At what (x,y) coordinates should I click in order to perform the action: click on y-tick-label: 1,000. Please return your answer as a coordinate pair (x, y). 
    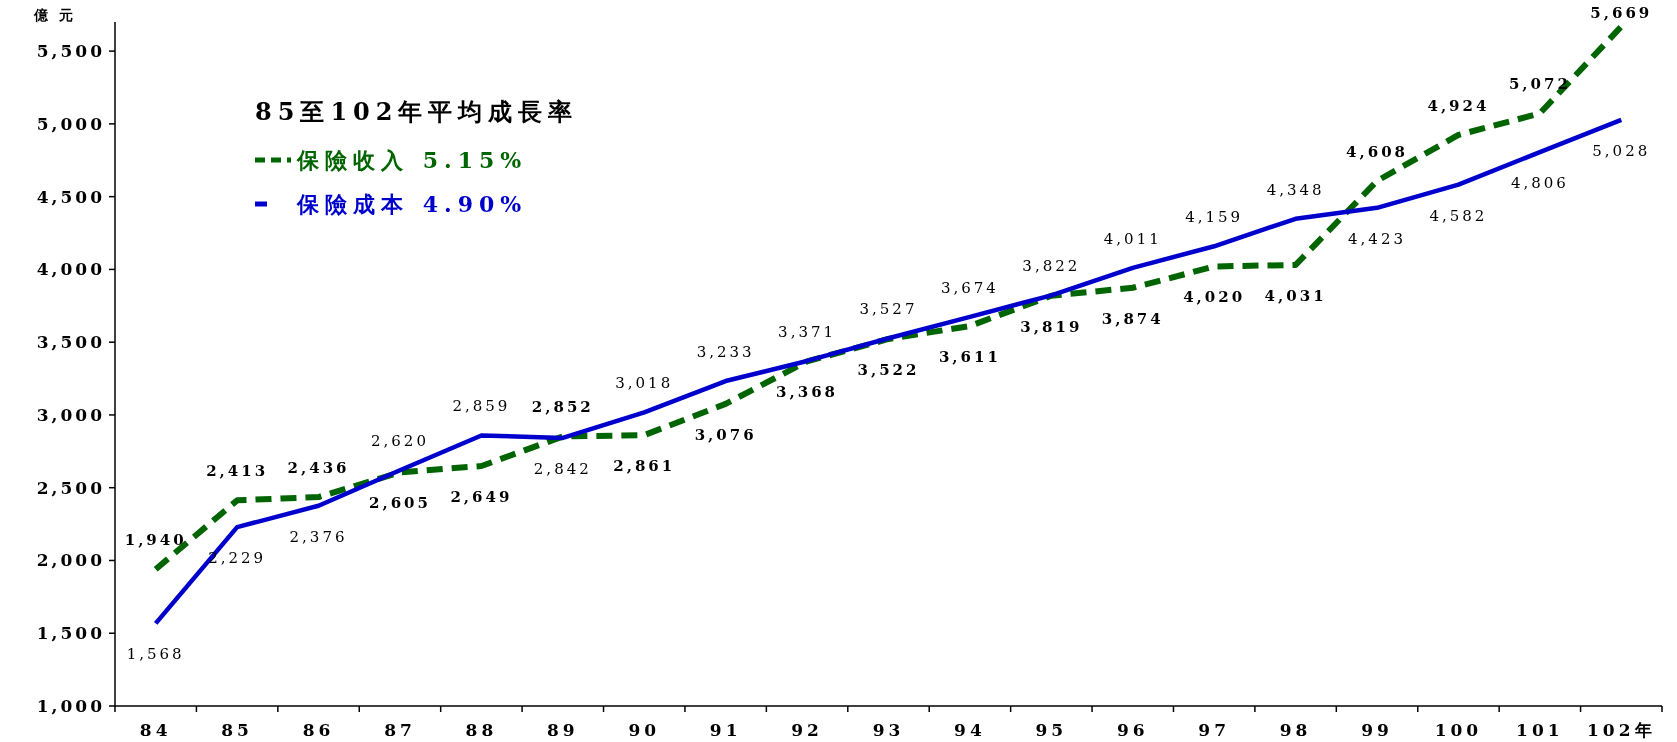
    Looking at the image, I should click on (70, 706).